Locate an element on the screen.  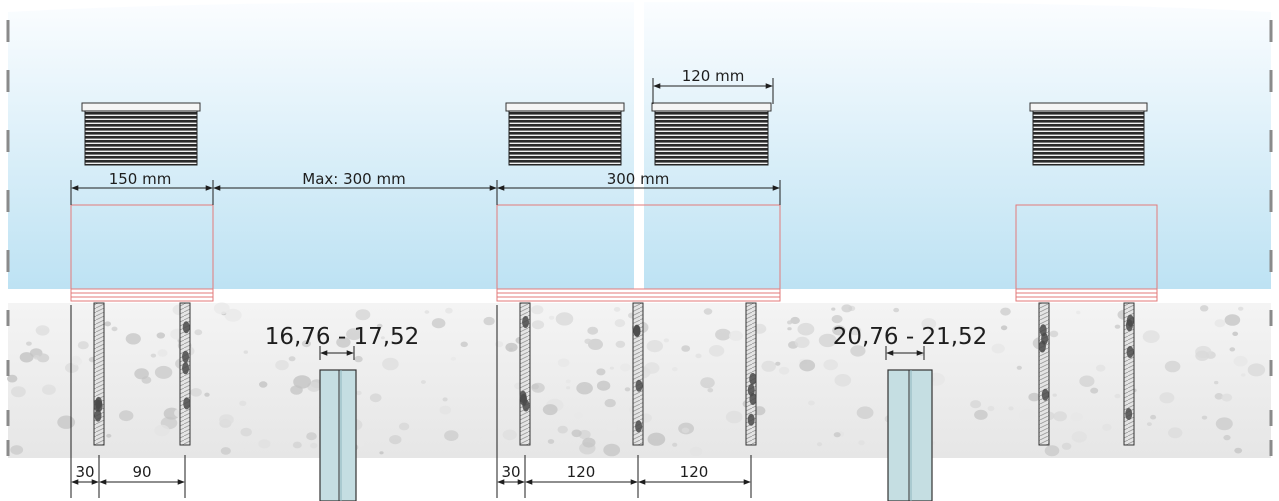
label-left-offset: 30 is located at coordinates (84, 472).